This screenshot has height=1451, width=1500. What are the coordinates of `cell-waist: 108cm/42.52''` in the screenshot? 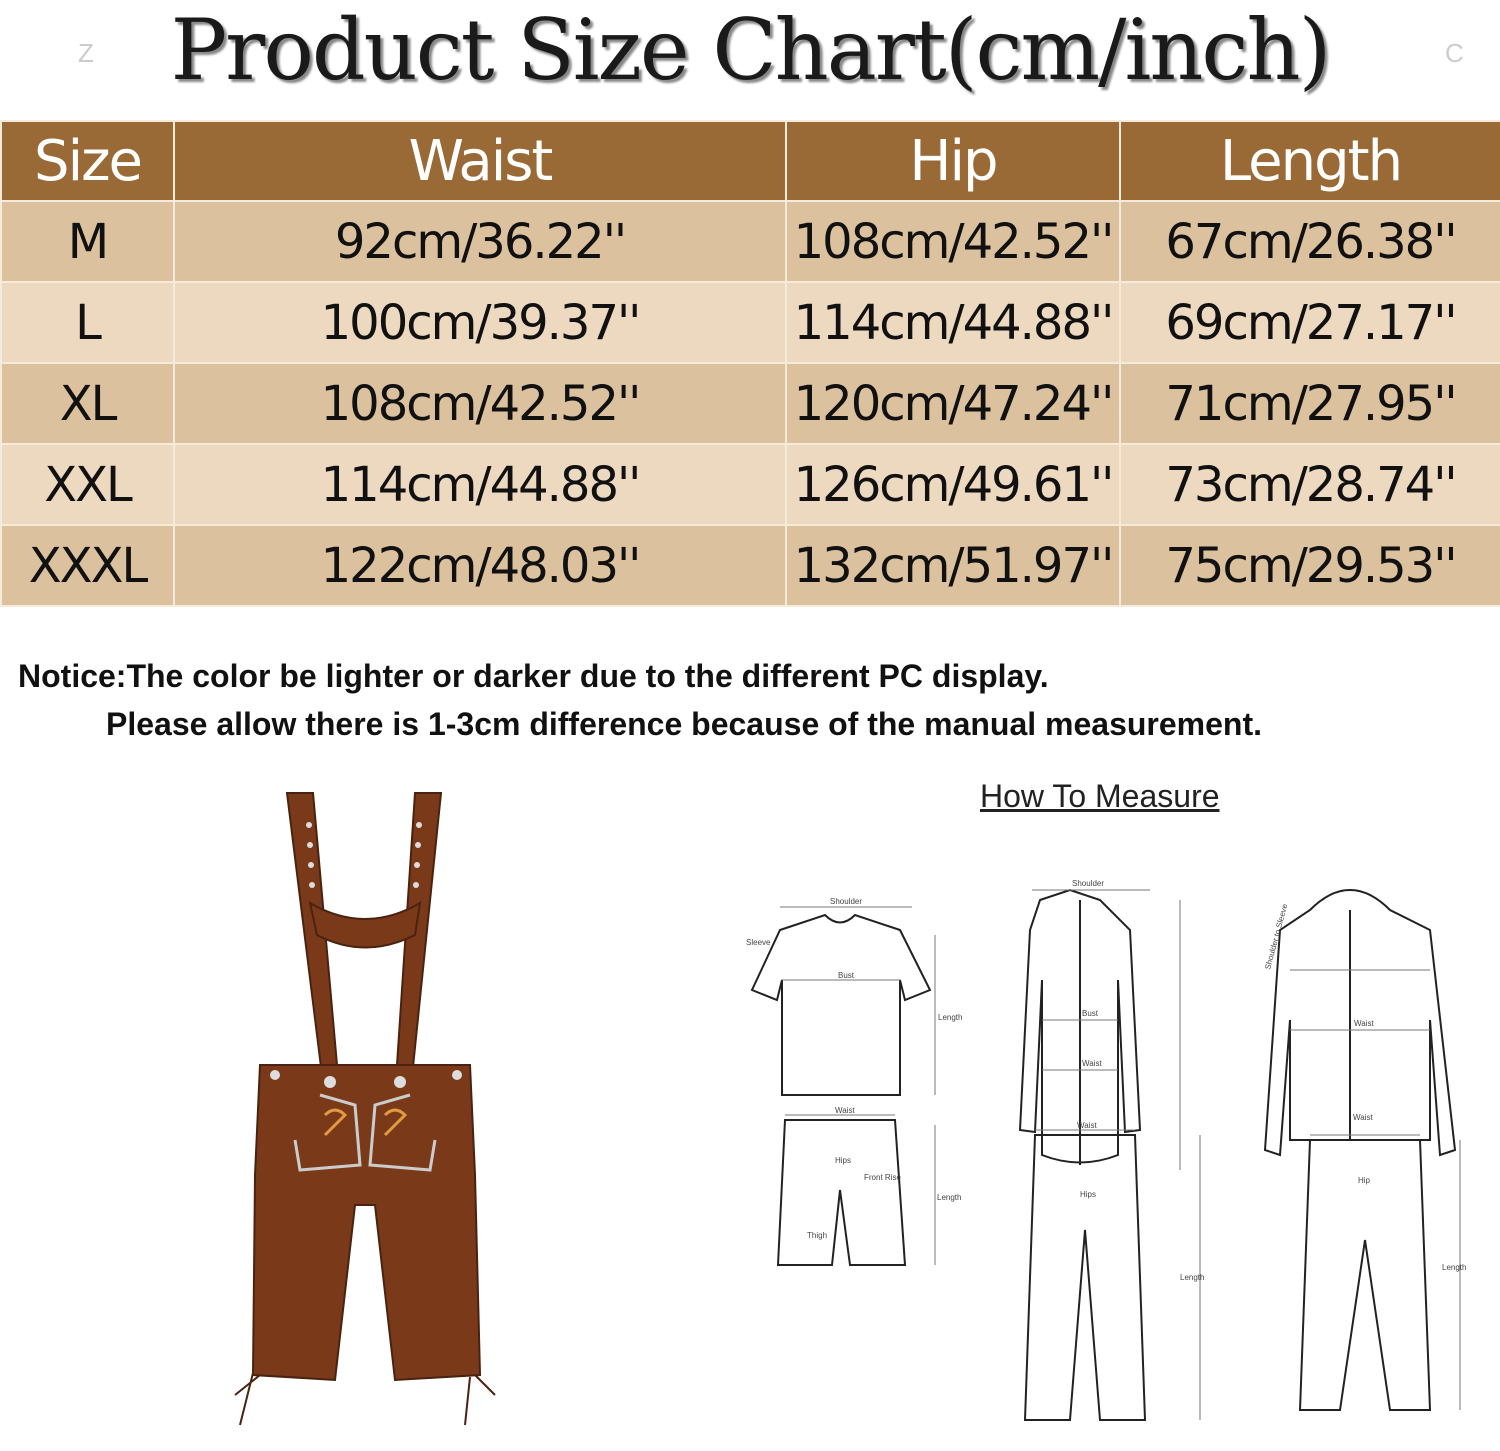 It's located at (480, 403).